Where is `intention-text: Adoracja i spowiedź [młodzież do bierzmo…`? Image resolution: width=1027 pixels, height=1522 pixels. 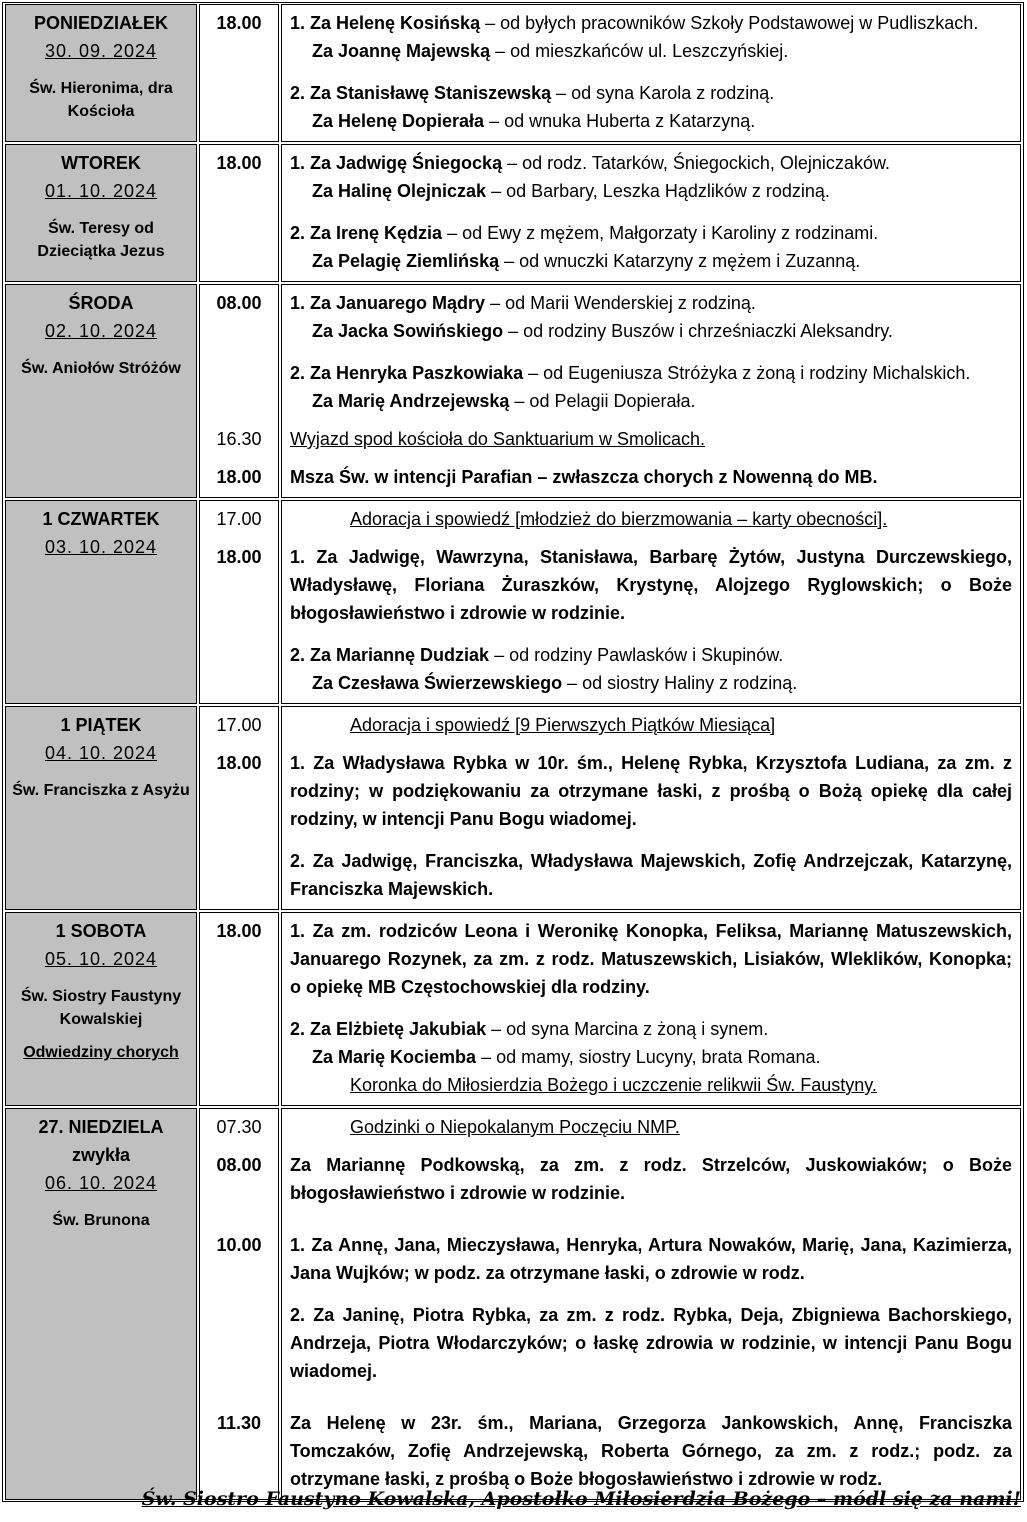
intention-text: Adoracja i spowiedź [młodzież do bierzmo… is located at coordinates (651, 519).